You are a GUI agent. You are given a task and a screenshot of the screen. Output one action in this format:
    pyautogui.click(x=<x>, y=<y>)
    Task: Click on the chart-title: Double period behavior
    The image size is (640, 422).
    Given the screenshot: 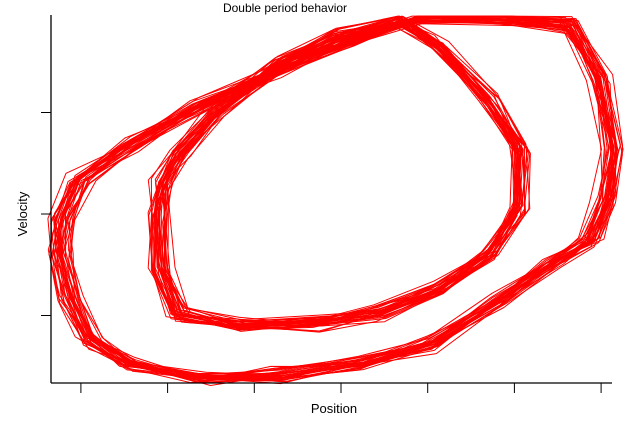 What is the action you would take?
    pyautogui.click(x=285, y=8)
    